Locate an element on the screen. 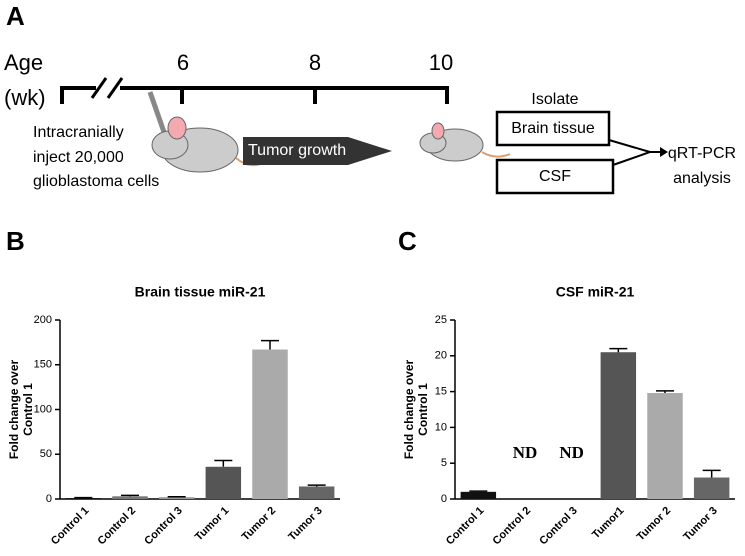  merge-arrow is located at coordinates (634, 152).